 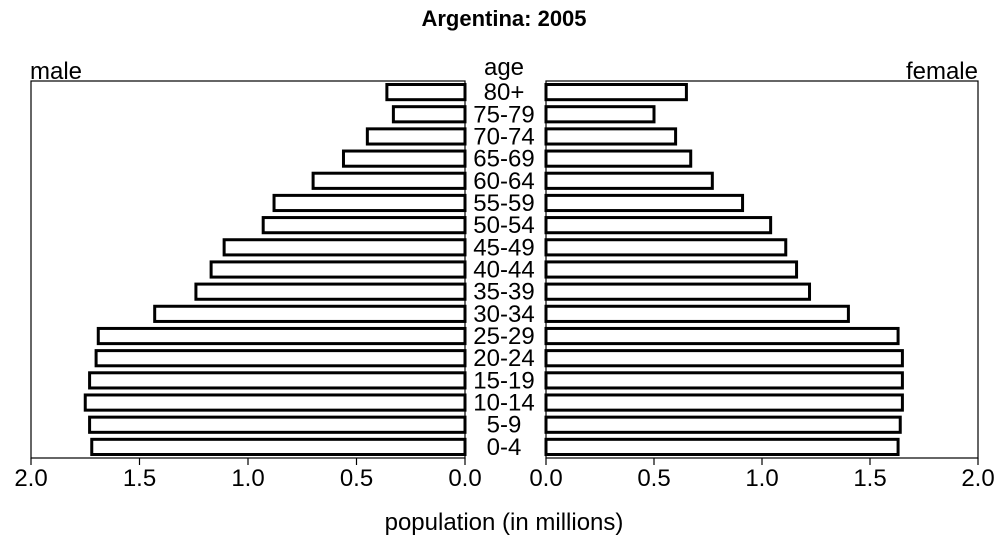 I want to click on female-x-tick-label: 2.0, so click(x=977, y=478).